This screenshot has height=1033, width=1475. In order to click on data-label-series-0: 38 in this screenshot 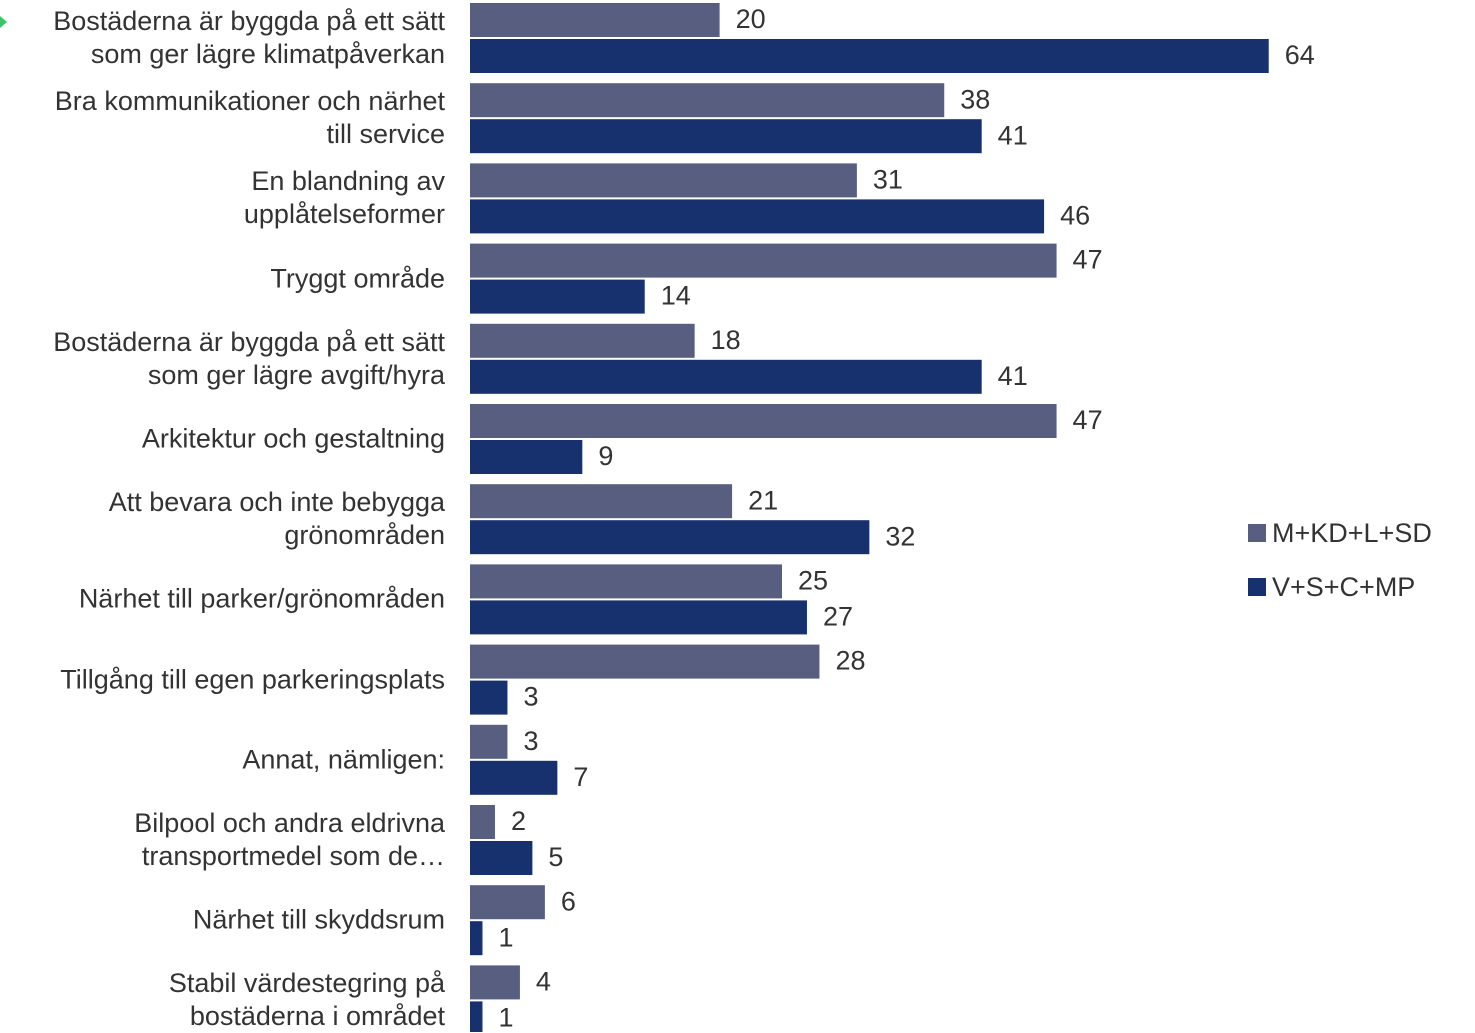, I will do `click(975, 99)`.